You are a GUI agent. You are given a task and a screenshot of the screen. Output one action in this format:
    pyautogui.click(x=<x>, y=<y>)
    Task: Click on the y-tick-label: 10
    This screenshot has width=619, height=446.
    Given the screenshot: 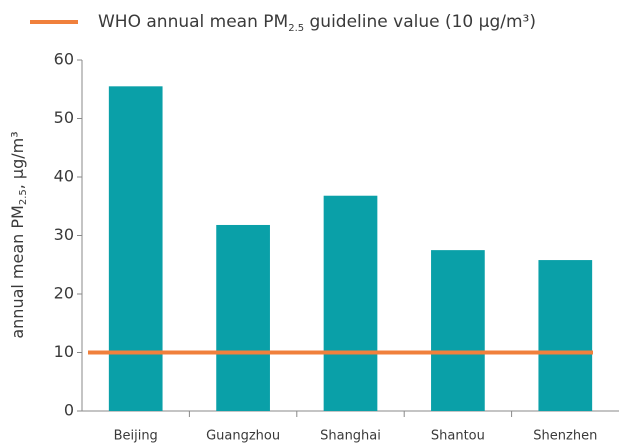 What is the action you would take?
    pyautogui.click(x=64, y=351)
    